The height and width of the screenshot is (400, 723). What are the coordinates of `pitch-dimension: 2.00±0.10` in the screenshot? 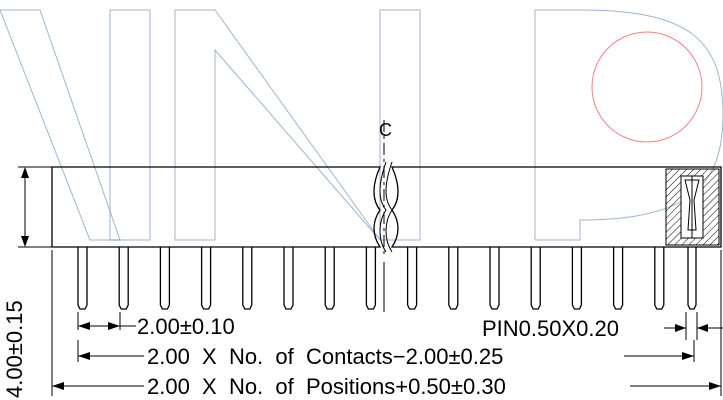 It's located at (156, 325).